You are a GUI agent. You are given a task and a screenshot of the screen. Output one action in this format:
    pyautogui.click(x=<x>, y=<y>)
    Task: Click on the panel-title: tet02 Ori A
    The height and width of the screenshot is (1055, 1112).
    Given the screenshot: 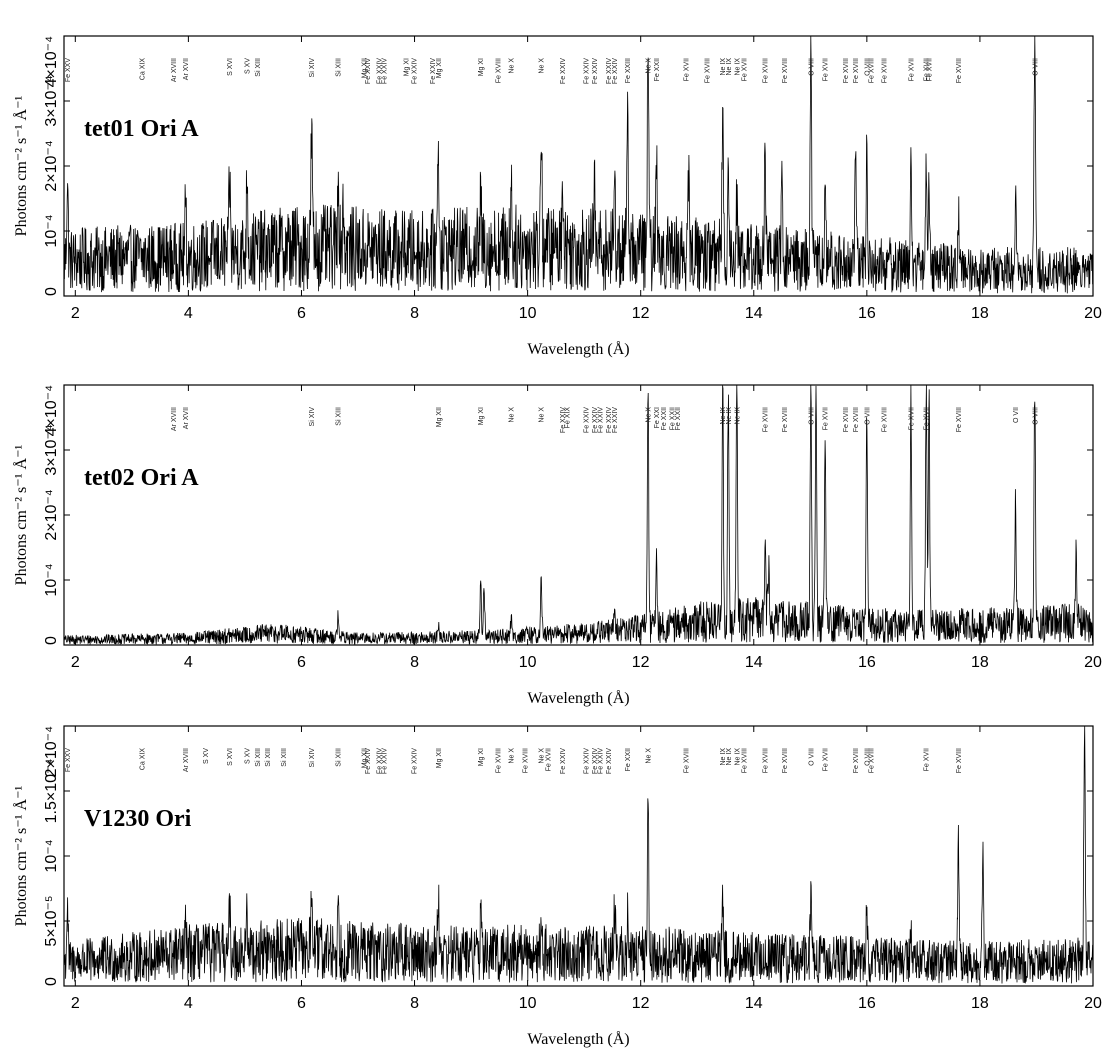 What is the action you would take?
    pyautogui.click(x=141, y=478)
    